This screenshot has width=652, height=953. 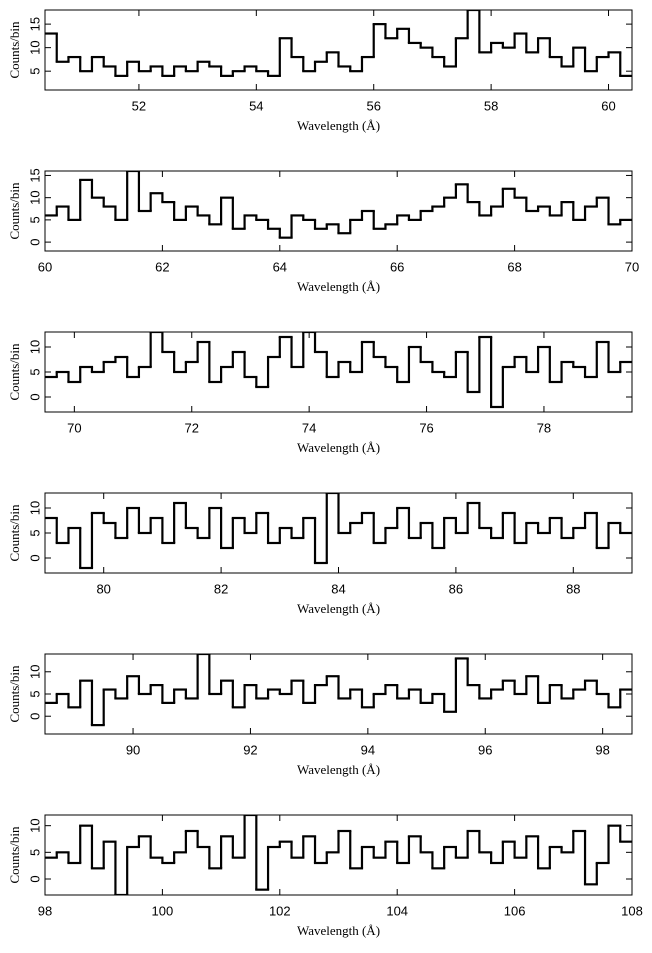 I want to click on x-tick-label: 56, so click(x=373, y=105).